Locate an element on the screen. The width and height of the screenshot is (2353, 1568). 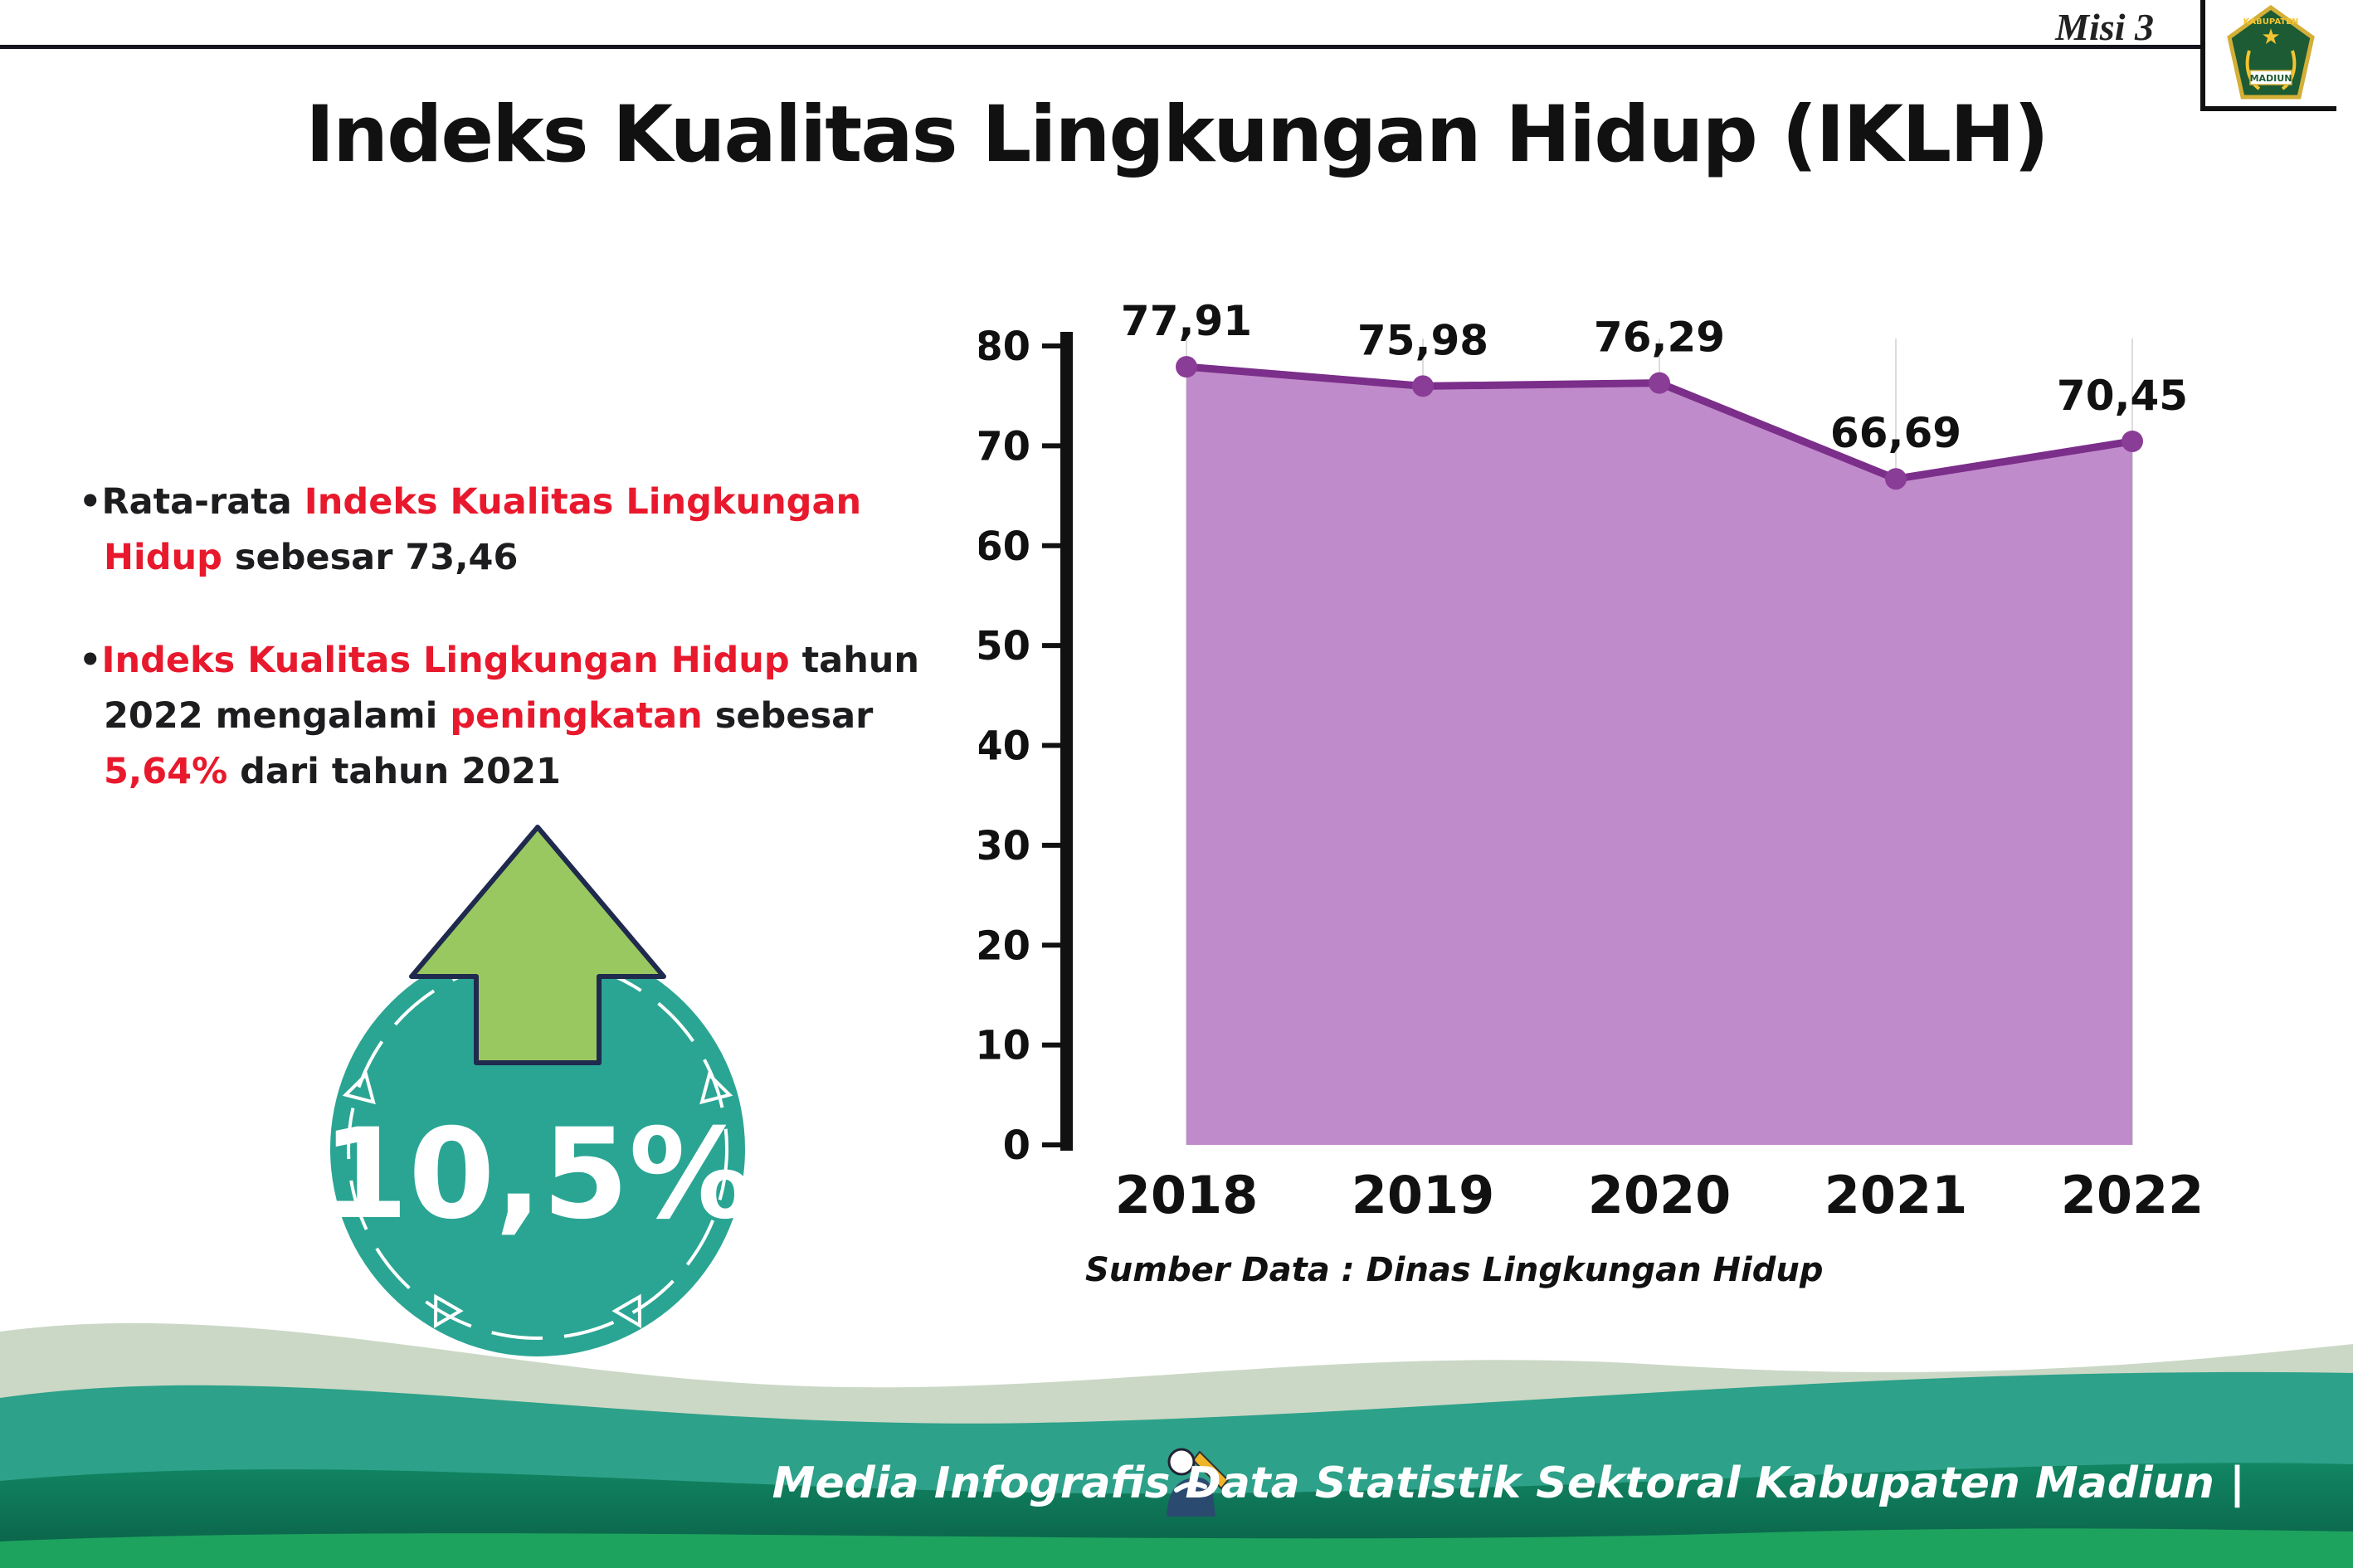
badge-value: 10,5% is located at coordinates (538, 1175).